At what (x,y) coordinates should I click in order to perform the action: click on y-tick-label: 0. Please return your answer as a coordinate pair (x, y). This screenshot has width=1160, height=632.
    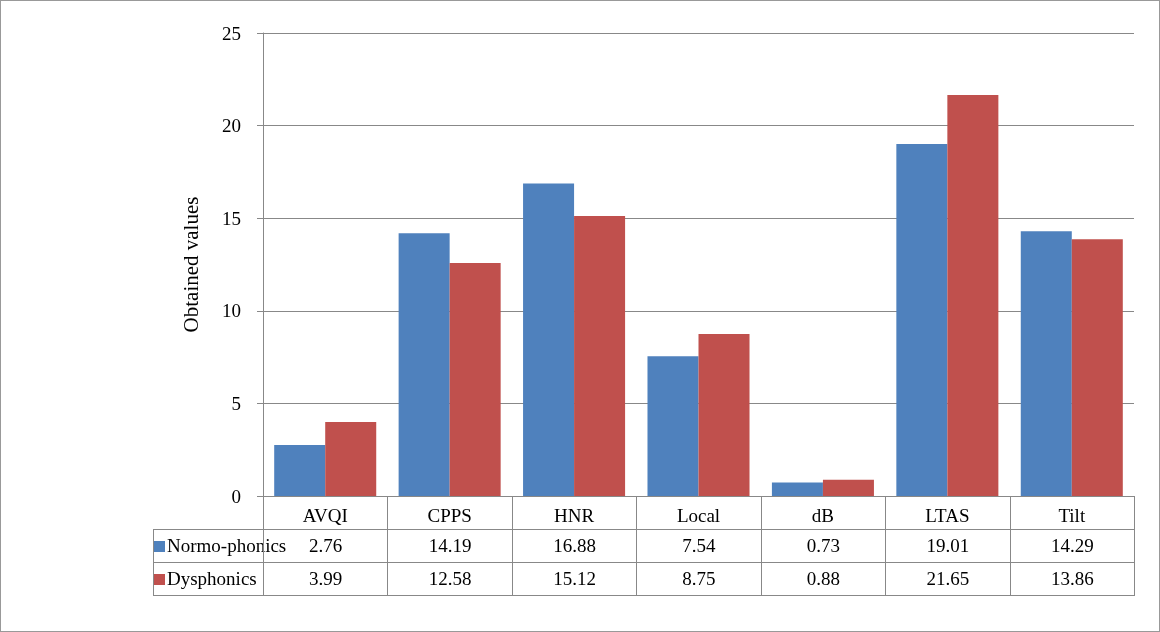
    Looking at the image, I should click on (236, 496).